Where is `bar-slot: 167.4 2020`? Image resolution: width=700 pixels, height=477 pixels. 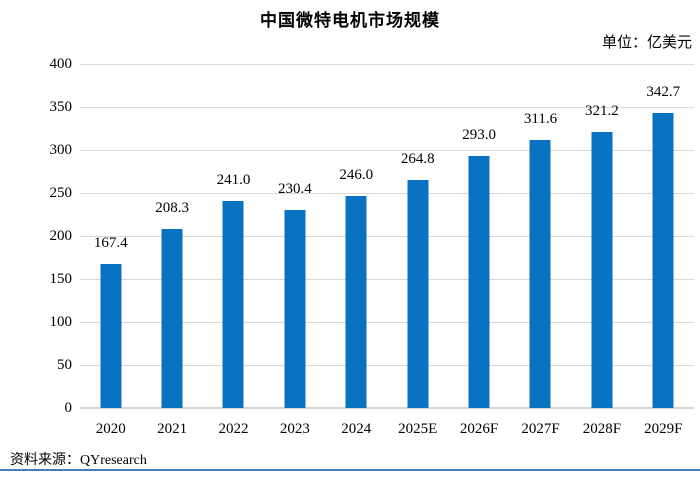 bar-slot: 167.4 2020 is located at coordinates (110, 250).